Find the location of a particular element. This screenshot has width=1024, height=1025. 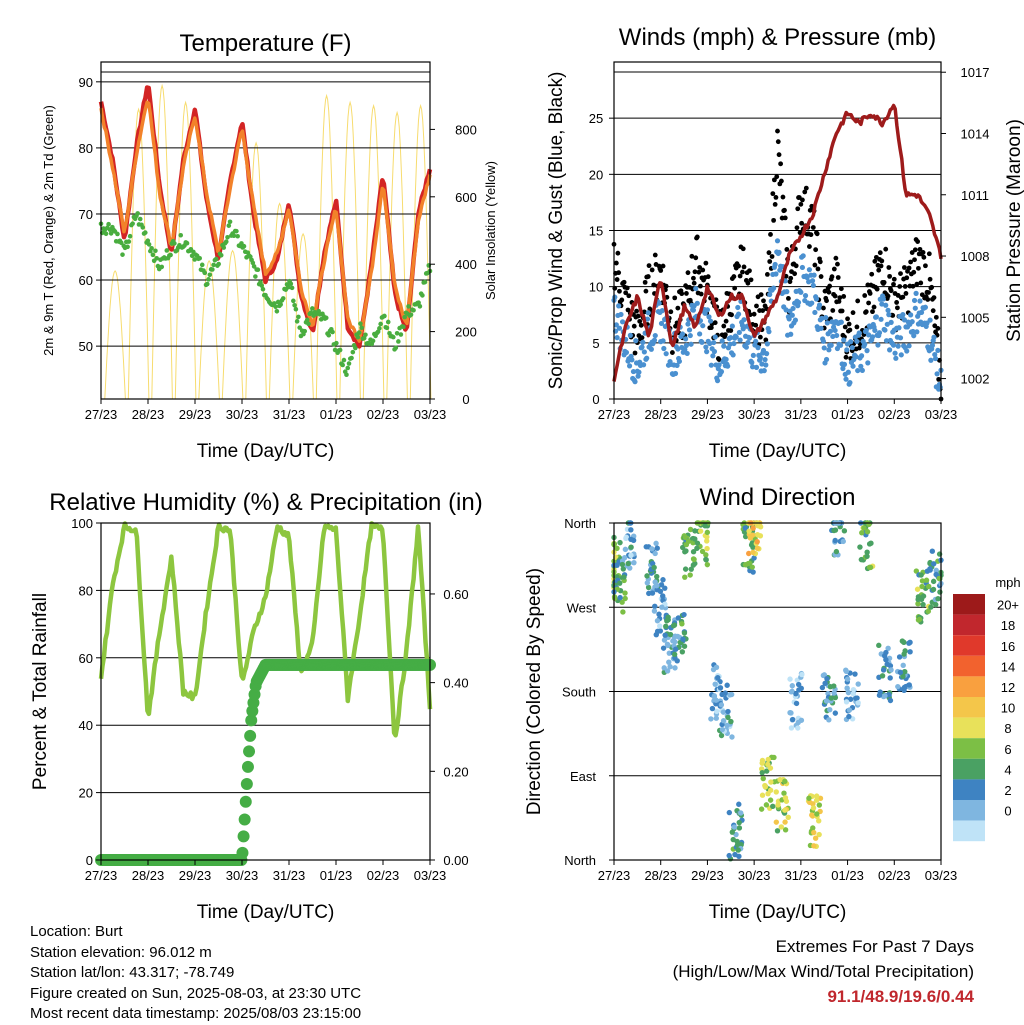

extremes-values: 91.1/48.9/19.6/0.44 is located at coordinates (900, 996).